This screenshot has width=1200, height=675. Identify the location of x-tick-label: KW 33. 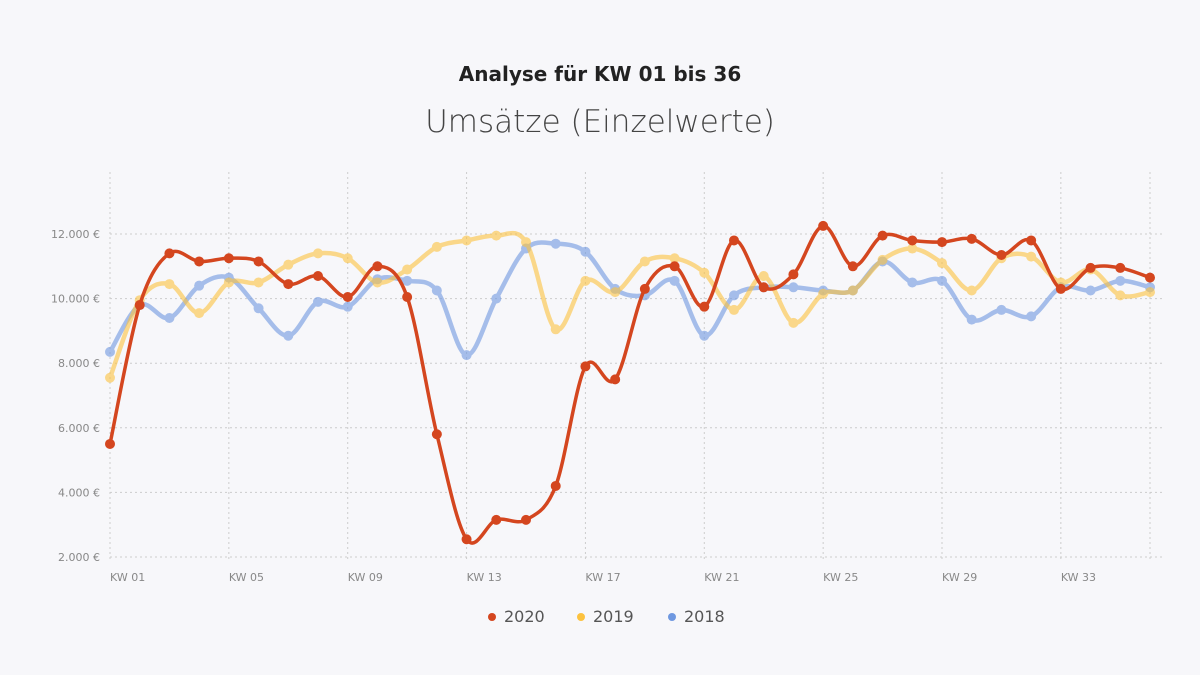
(1078, 577).